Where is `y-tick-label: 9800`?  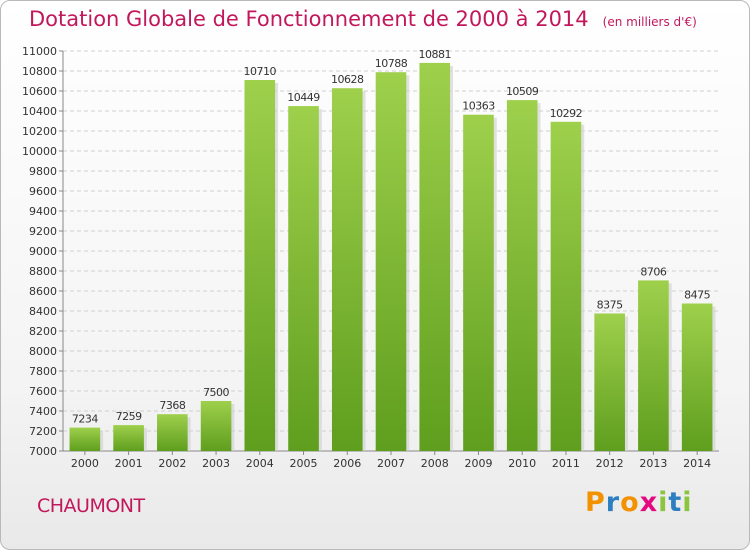
y-tick-label: 9800 is located at coordinates (43, 171).